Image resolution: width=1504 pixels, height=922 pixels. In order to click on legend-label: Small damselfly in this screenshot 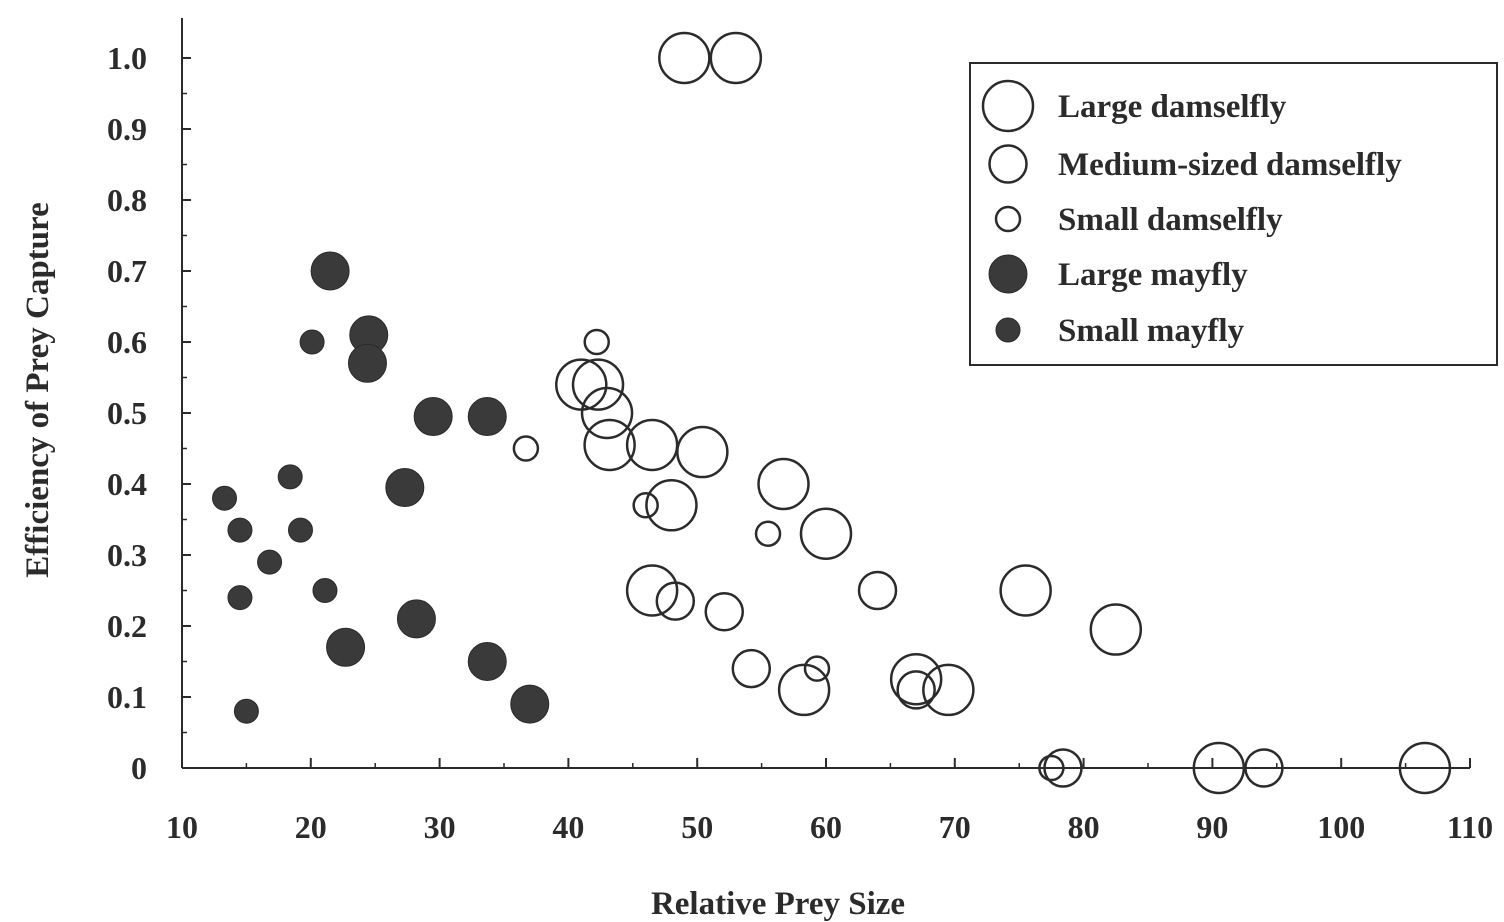, I will do `click(1170, 220)`.